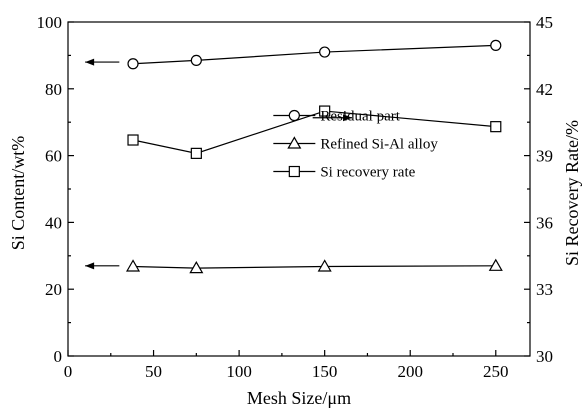 The height and width of the screenshot is (410, 584). I want to click on x-tick-label: 200, so click(410, 371).